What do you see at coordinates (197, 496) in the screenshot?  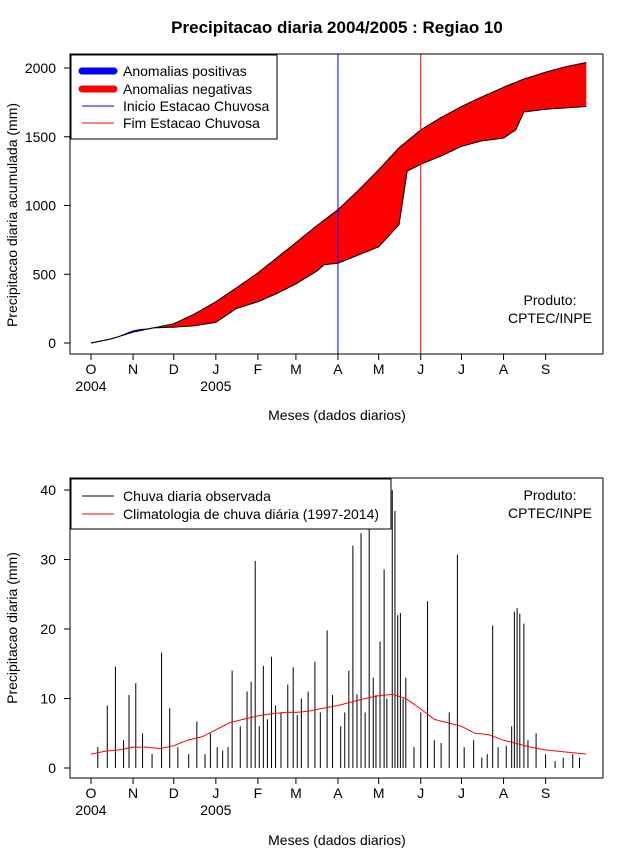 I see `legend-label-observed: Chuva diaria observada` at bounding box center [197, 496].